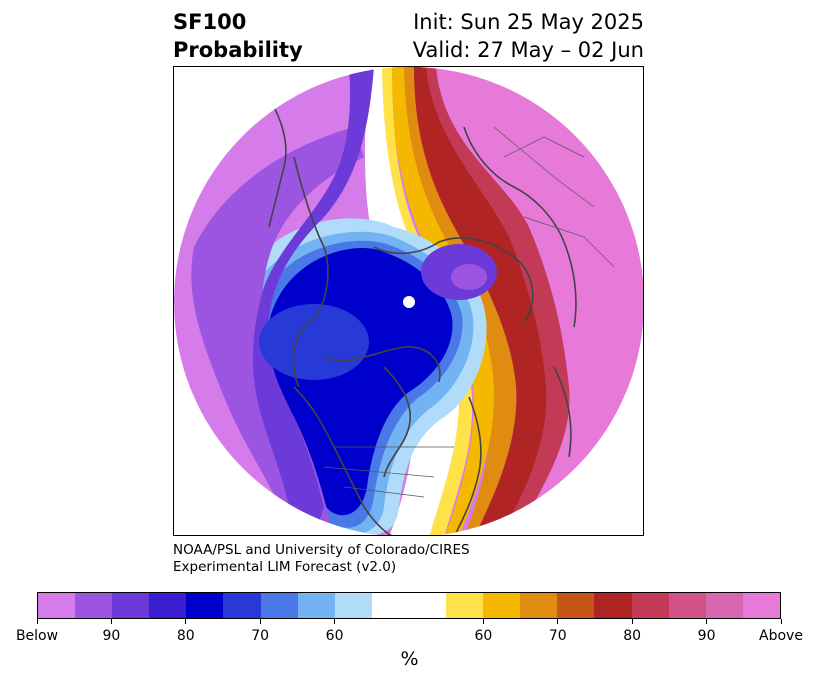  Describe the element at coordinates (285, 567) in the screenshot. I see `credit-line-2: Experimental LIM Forecast (v2.0)` at that location.